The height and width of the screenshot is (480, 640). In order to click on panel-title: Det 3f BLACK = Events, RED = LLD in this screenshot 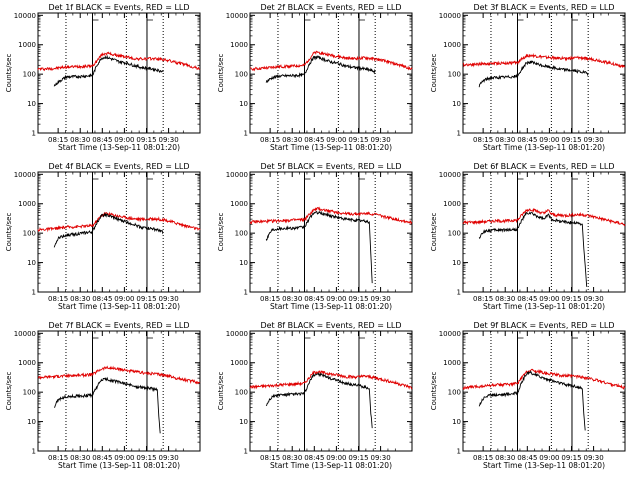, I will do `click(543, 7)`.